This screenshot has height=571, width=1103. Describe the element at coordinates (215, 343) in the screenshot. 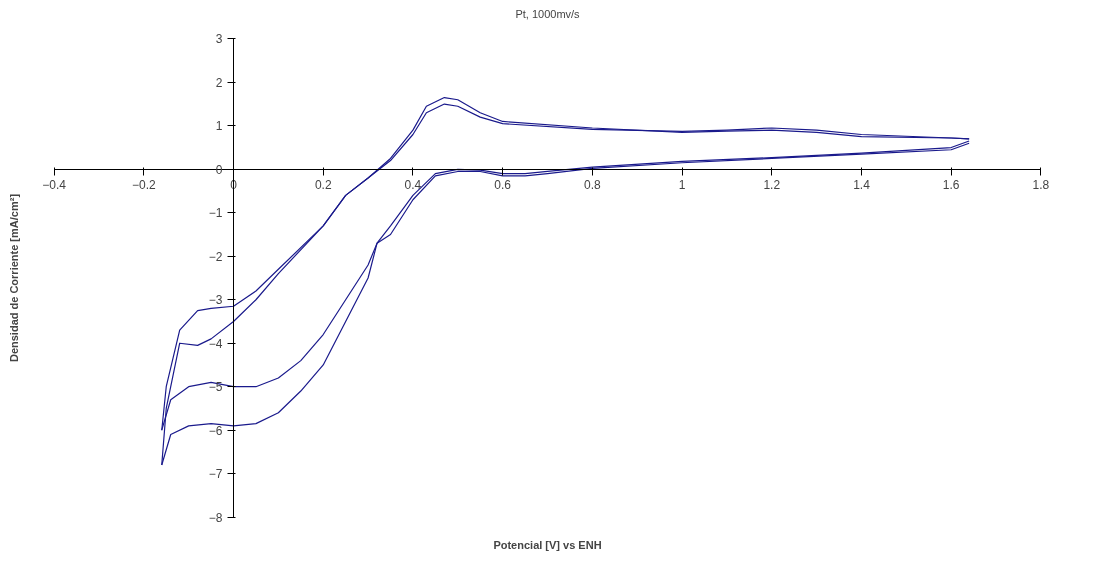

I see `y-tick-label: −4` at that location.